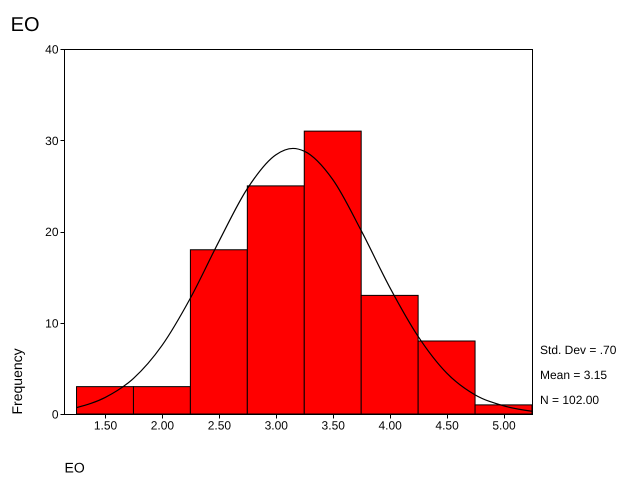 The height and width of the screenshot is (493, 633). I want to click on x-tick-label: 2.00, so click(162, 425).